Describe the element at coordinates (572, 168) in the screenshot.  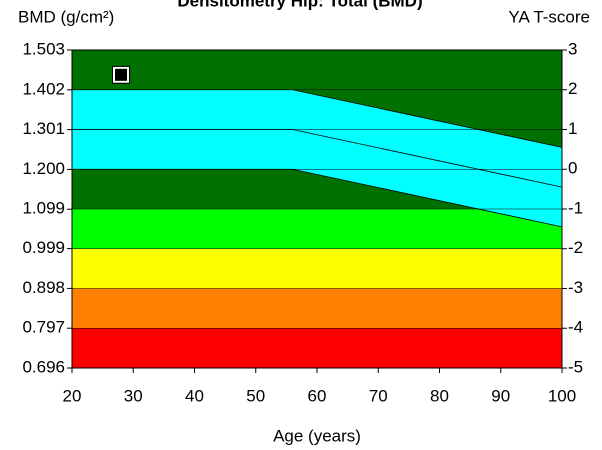
I see `y2-tick-label: 0` at that location.